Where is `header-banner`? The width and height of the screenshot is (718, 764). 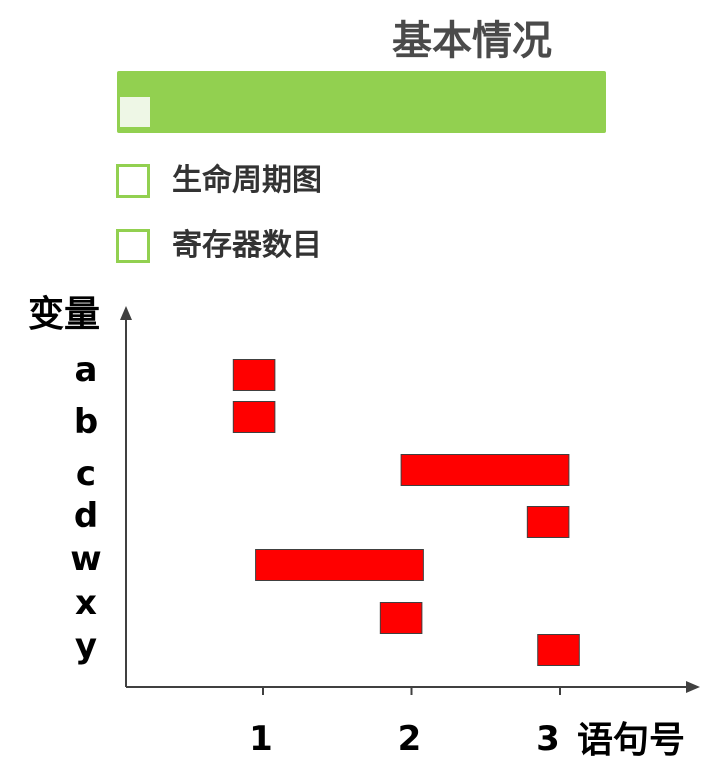
header-banner is located at coordinates (361, 102).